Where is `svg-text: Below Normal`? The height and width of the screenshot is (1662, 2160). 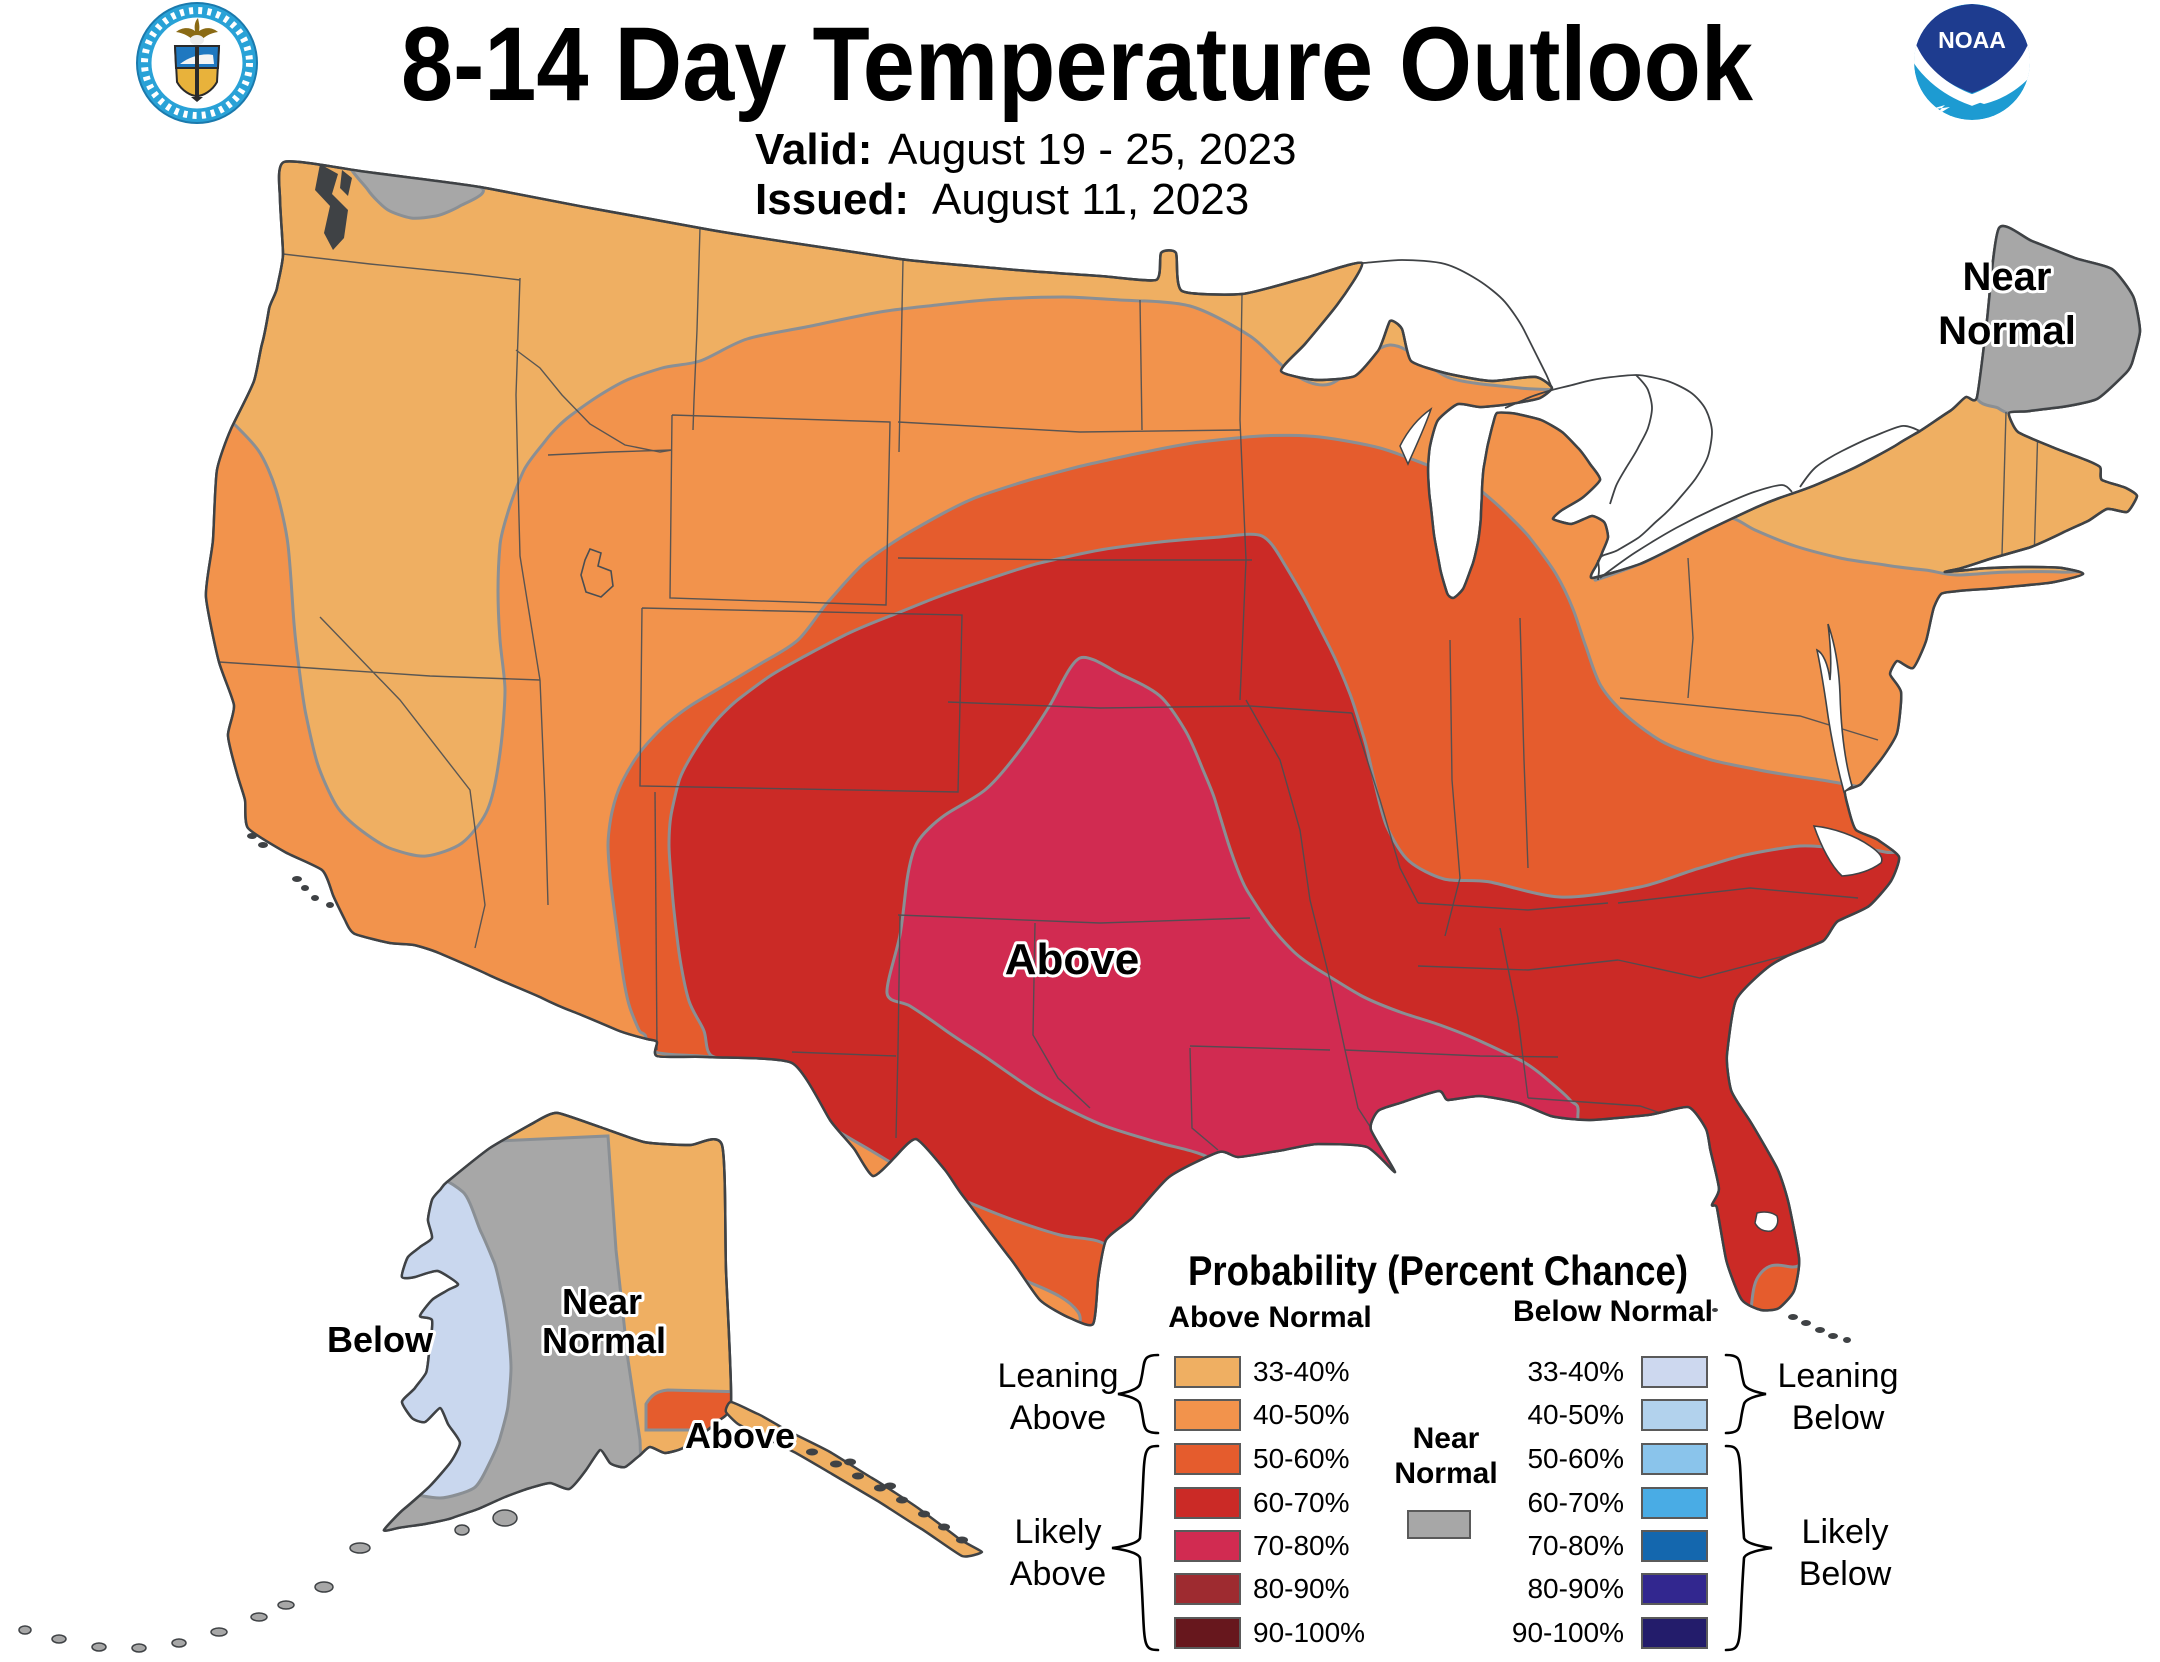 svg-text: Below Normal is located at coordinates (1613, 1311).